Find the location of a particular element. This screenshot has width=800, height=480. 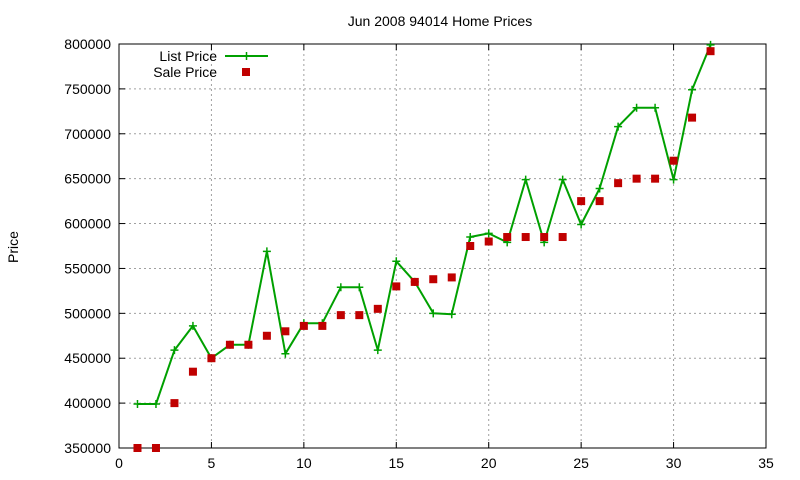

x-tick-label: 10 is located at coordinates (304, 463).